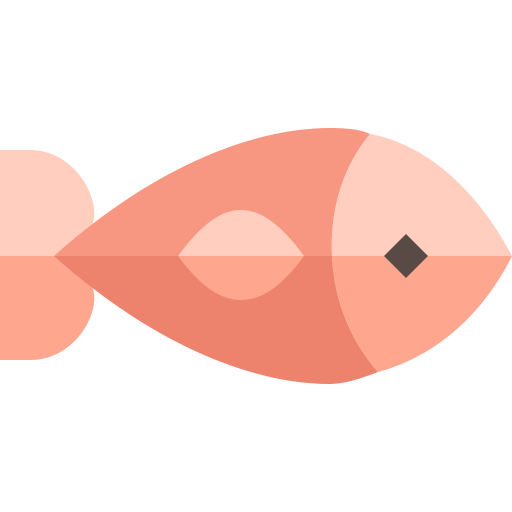  Describe the element at coordinates (422, 314) in the screenshot. I see `fish-head-bottom` at that location.